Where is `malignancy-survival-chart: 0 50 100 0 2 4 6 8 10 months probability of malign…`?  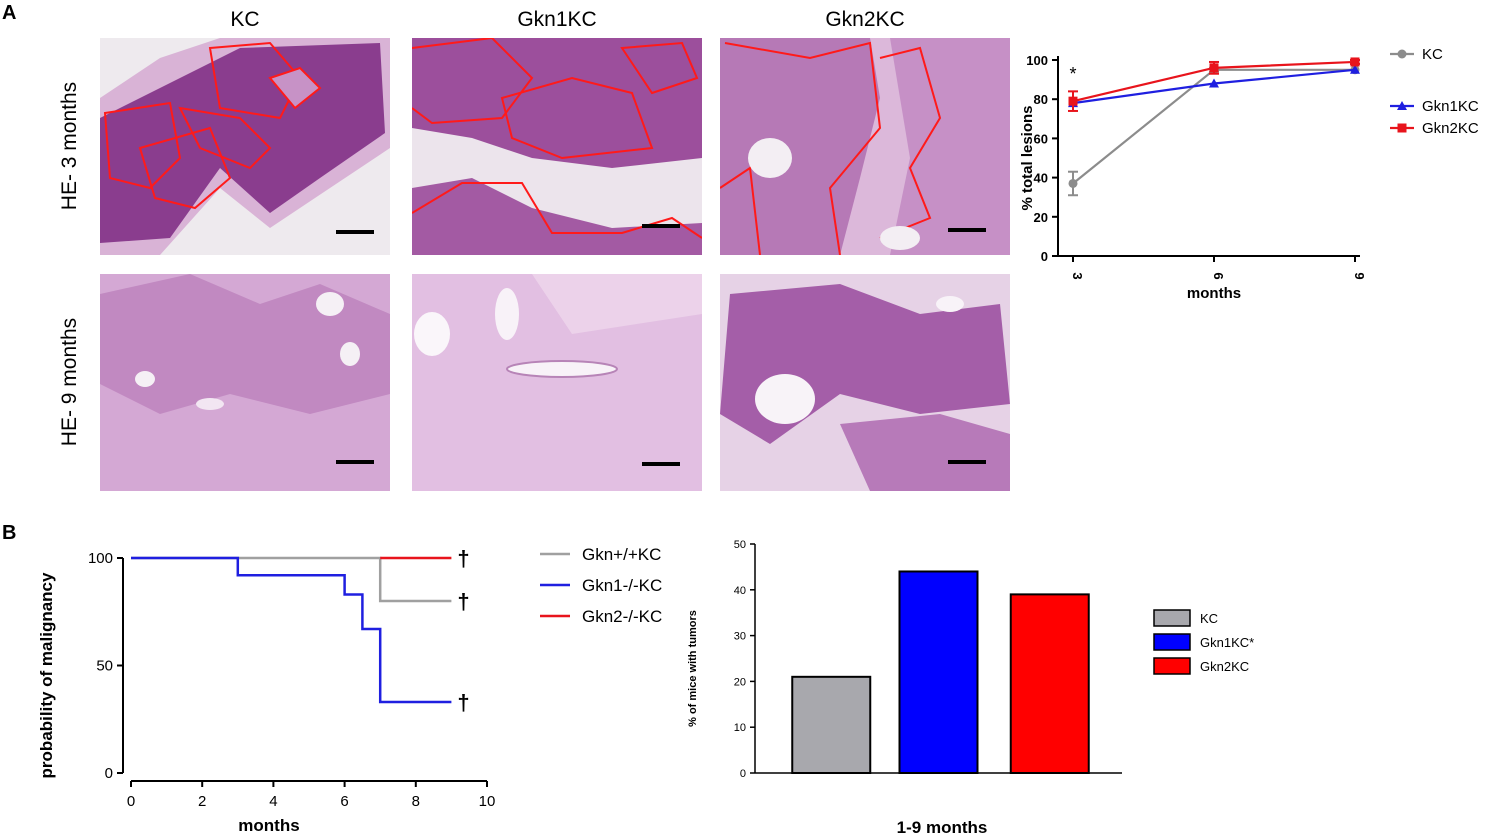 malignancy-survival-chart: 0 50 100 0 2 4 6 8 10 months probability of malign… is located at coordinates (266, 690).